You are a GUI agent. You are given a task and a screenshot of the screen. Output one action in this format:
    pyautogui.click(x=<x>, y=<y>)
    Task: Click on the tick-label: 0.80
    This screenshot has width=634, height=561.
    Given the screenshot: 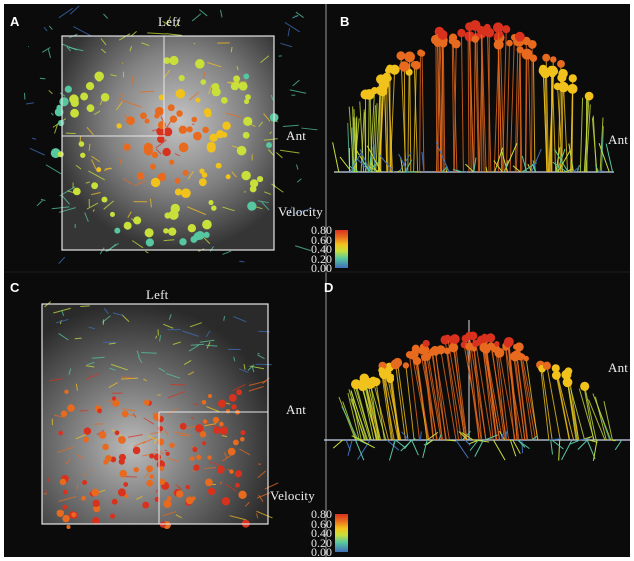 What is the action you would take?
    pyautogui.click(x=321, y=230)
    